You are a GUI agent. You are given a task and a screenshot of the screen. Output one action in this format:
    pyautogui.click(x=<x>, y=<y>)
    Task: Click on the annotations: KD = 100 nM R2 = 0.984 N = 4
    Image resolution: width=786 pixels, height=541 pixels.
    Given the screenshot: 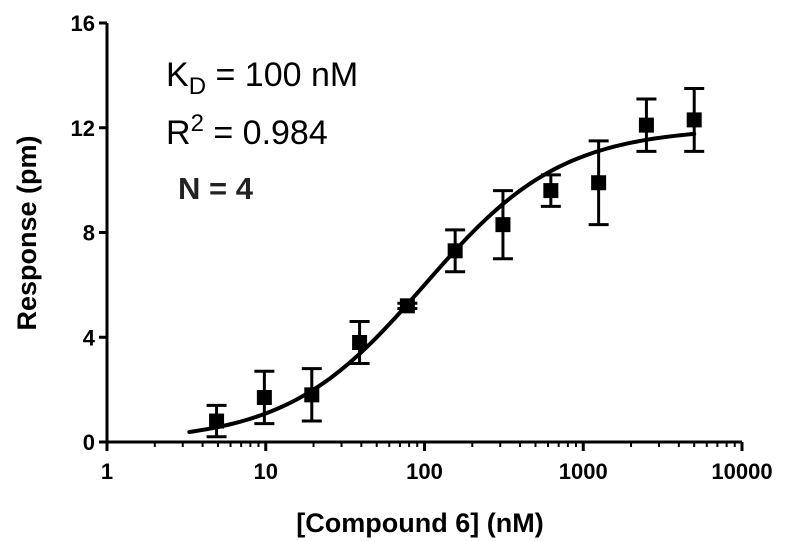 What is the action you would take?
    pyautogui.click(x=262, y=131)
    